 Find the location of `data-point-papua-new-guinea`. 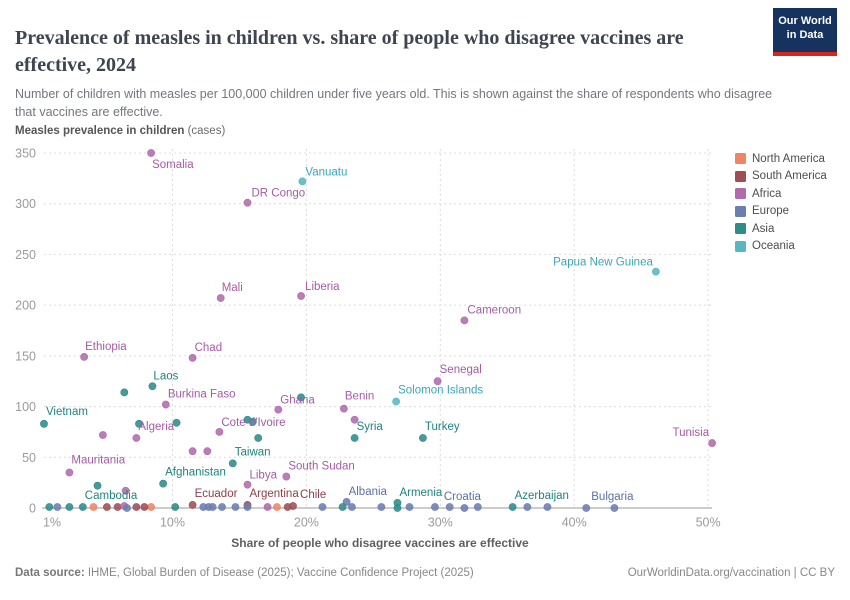

data-point-papua-new-guinea is located at coordinates (655, 271).